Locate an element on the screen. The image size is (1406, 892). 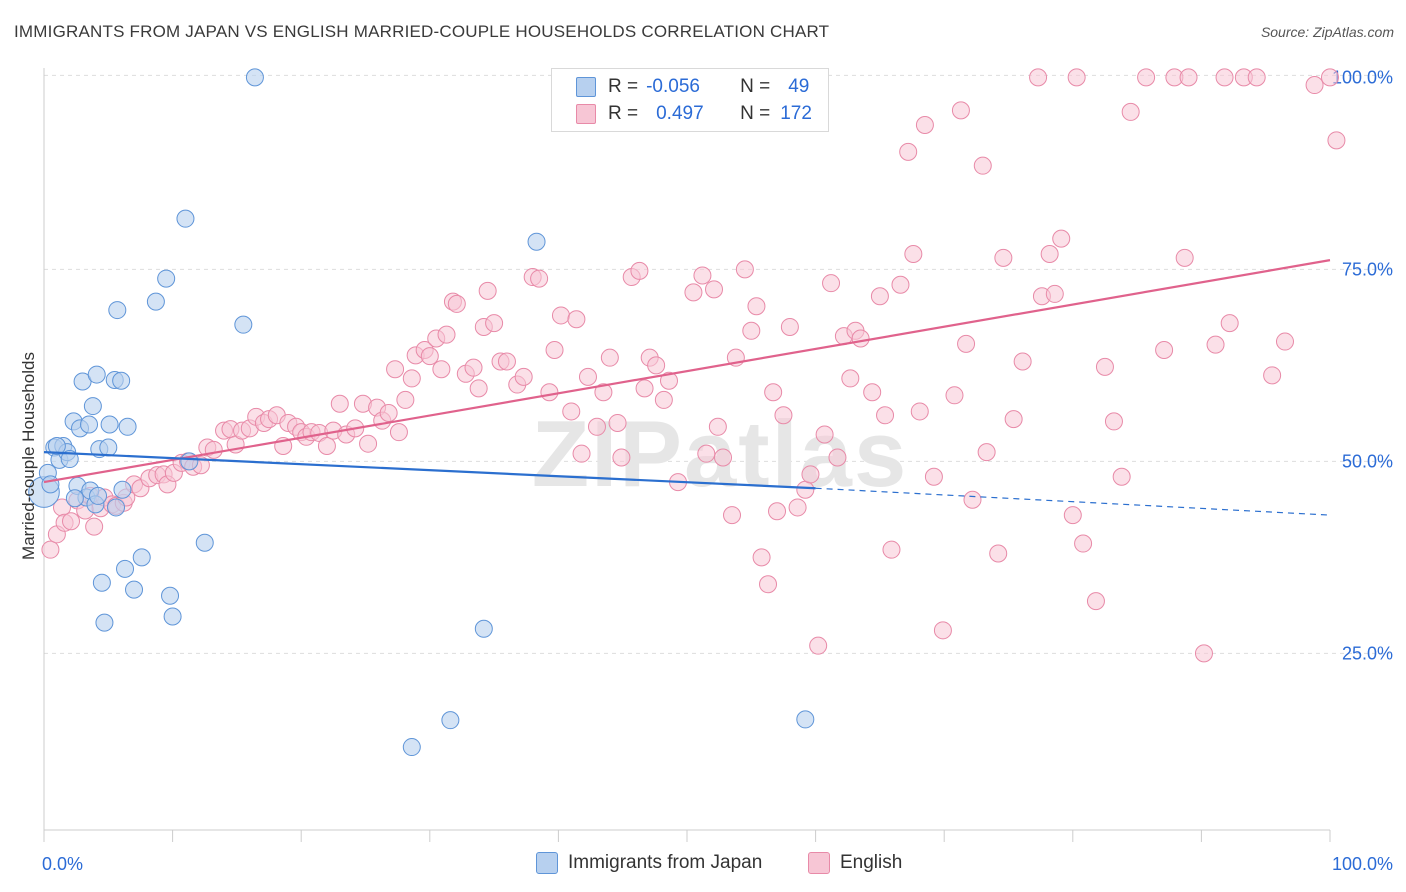
legend-n-label: N = is located at coordinates (755, 113).